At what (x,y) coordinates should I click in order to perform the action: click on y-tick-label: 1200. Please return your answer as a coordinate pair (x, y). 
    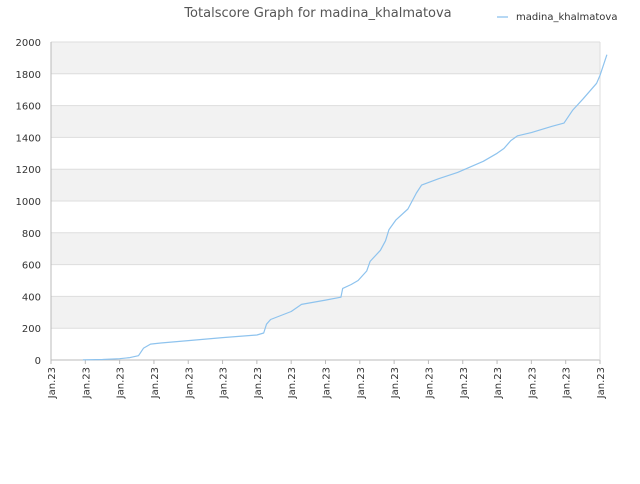
    Looking at the image, I should click on (28, 170).